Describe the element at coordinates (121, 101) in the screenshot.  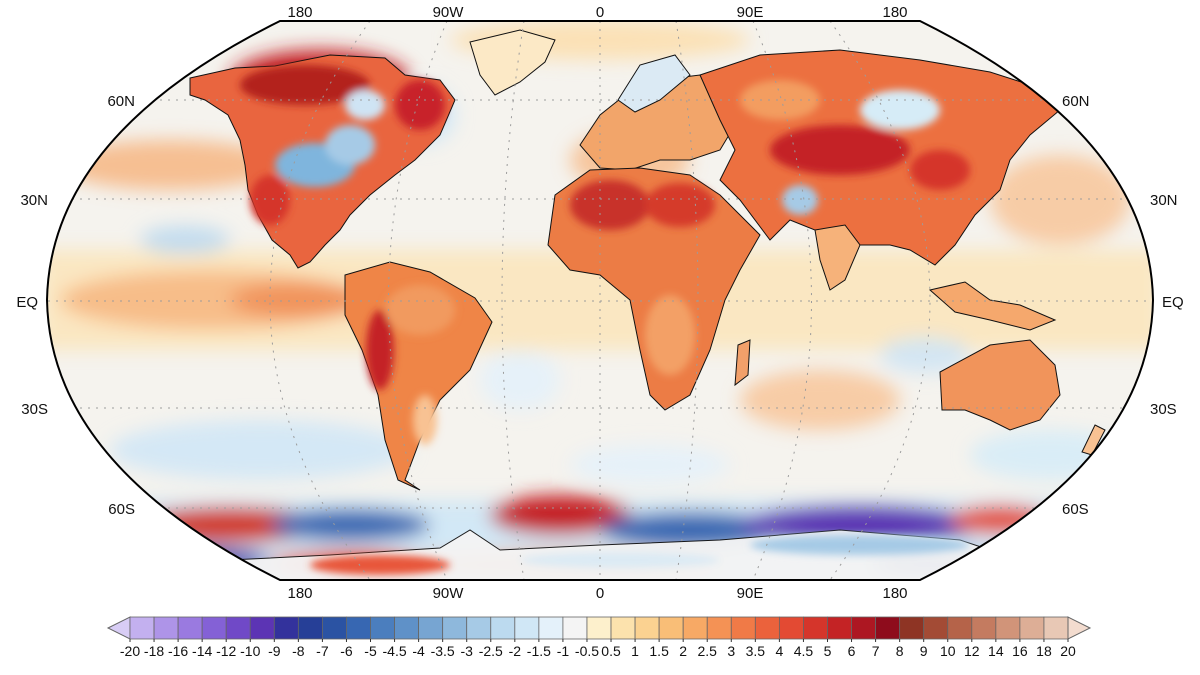
I see `lat-label-left: 60N` at that location.